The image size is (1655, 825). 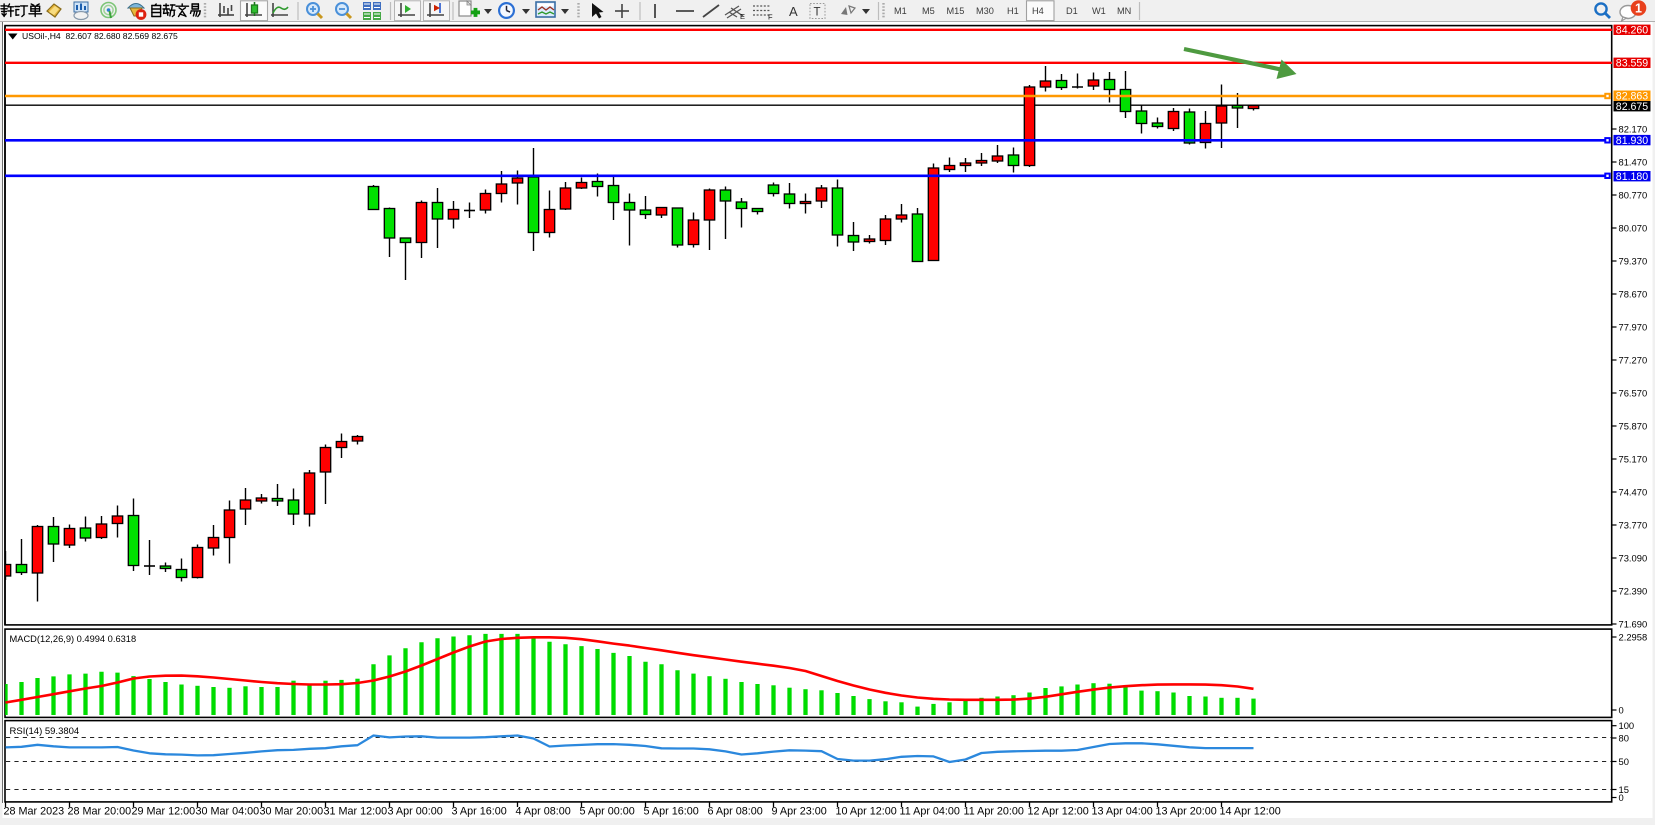 I want to click on svg-text: 76.570, so click(x=1633, y=392).